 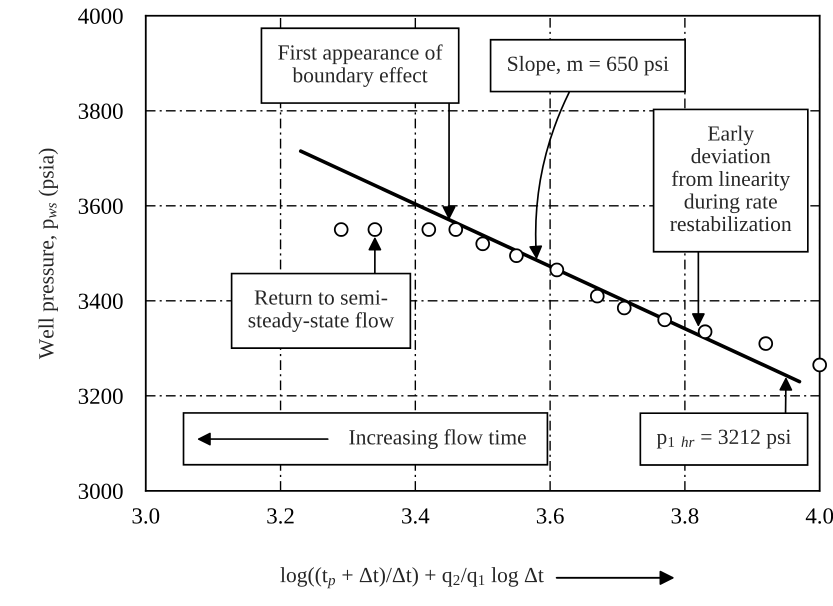 What do you see at coordinates (412, 577) in the screenshot?
I see `x-axis-title: log((t$_{p}$ + Δt)/Δt) + q$_{2}$/q$_{1}$ log Δt` at bounding box center [412, 577].